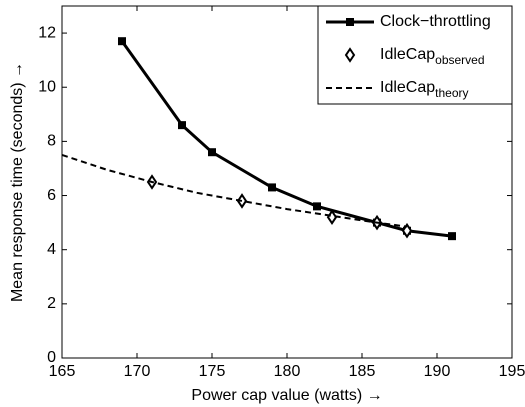 The height and width of the screenshot is (407, 525). Describe the element at coordinates (234, 190) in the screenshot. I see `series-line` at that location.